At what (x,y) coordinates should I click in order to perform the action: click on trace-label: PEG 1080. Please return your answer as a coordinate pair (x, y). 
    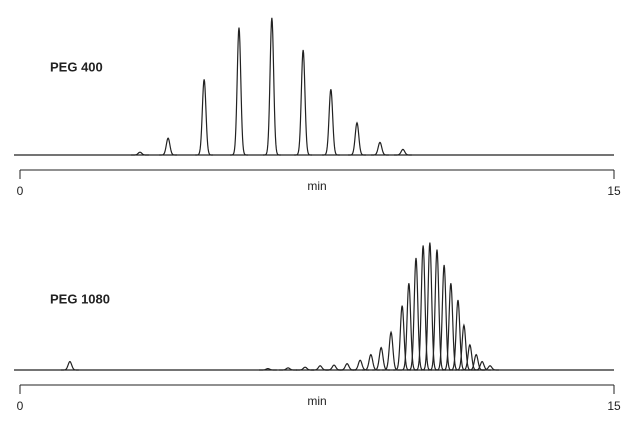
    Looking at the image, I should click on (80, 298).